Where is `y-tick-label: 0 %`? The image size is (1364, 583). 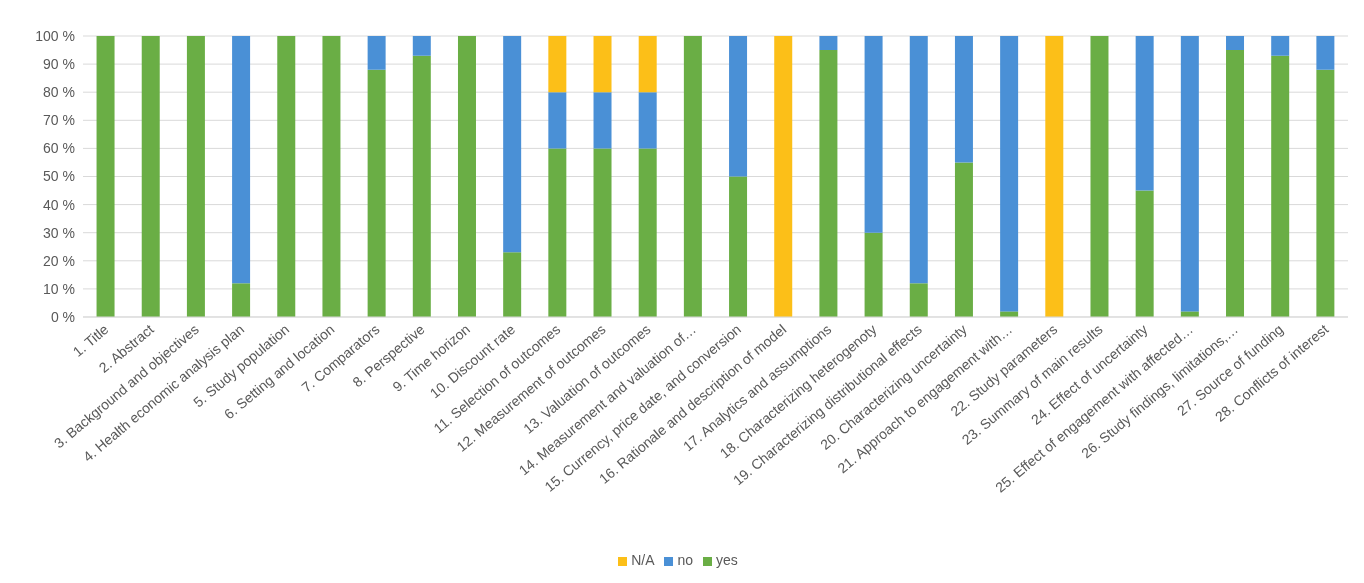 y-tick-label: 0 % is located at coordinates (62, 316).